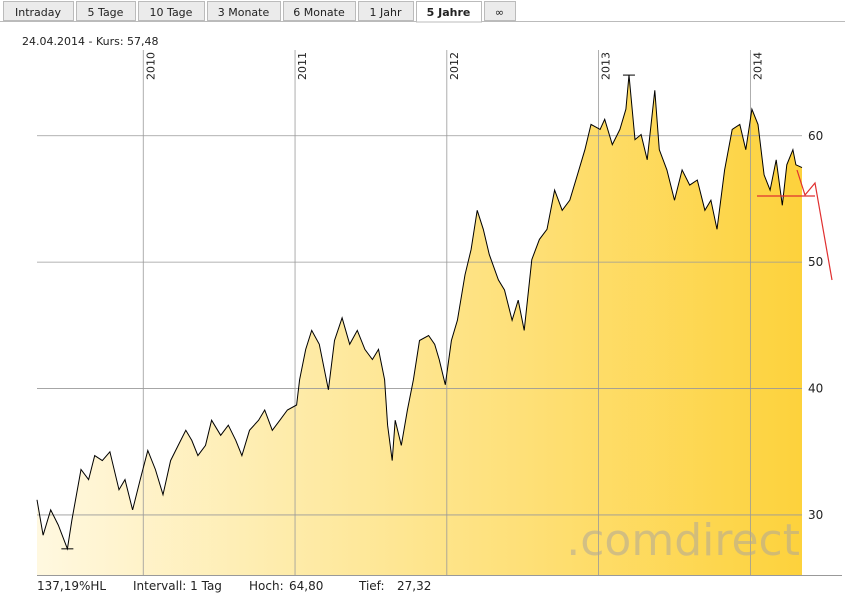  Describe the element at coordinates (815, 515) in the screenshot. I see `y-tick-label: 30` at that location.